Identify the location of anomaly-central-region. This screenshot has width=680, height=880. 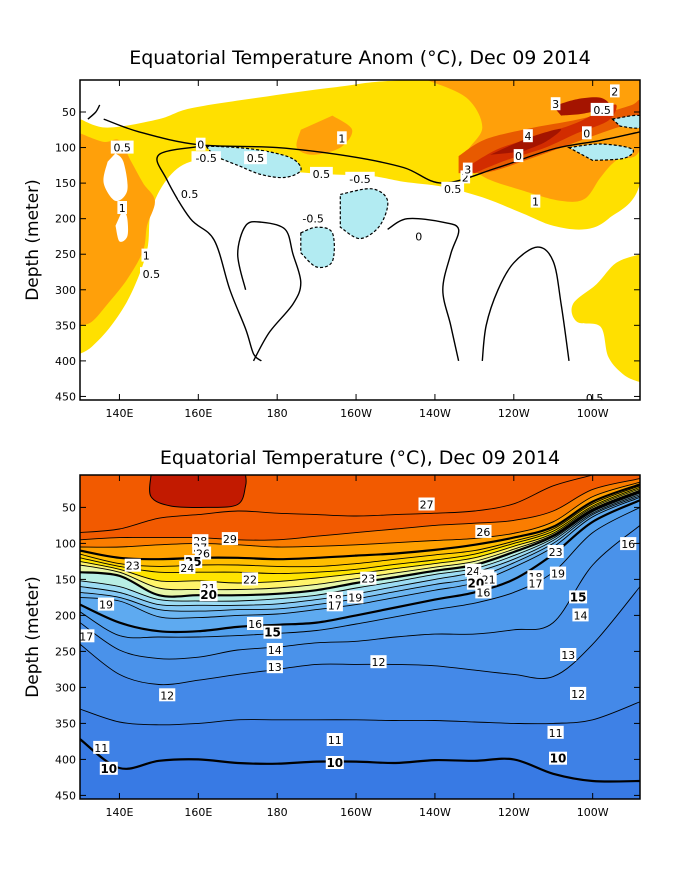
(324, 135).